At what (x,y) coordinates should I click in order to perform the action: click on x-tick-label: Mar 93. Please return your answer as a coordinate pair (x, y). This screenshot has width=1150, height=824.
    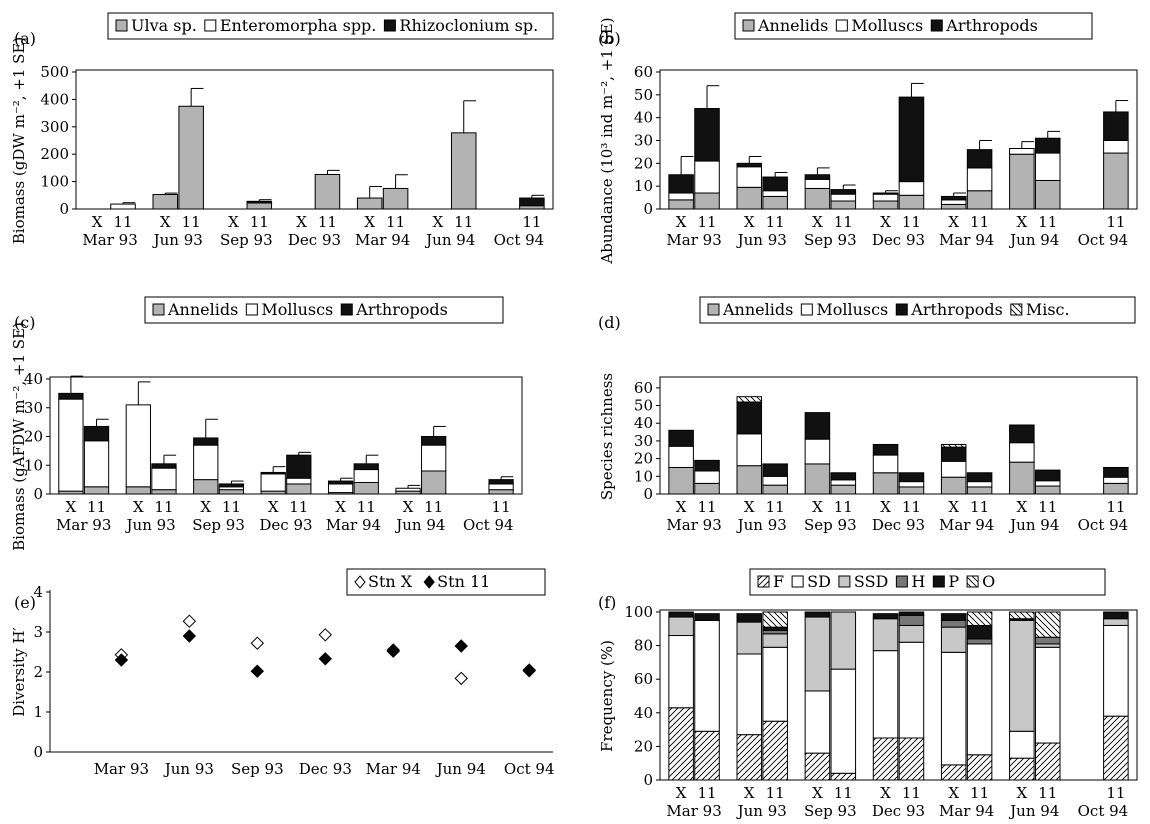
    Looking at the image, I should click on (121, 769).